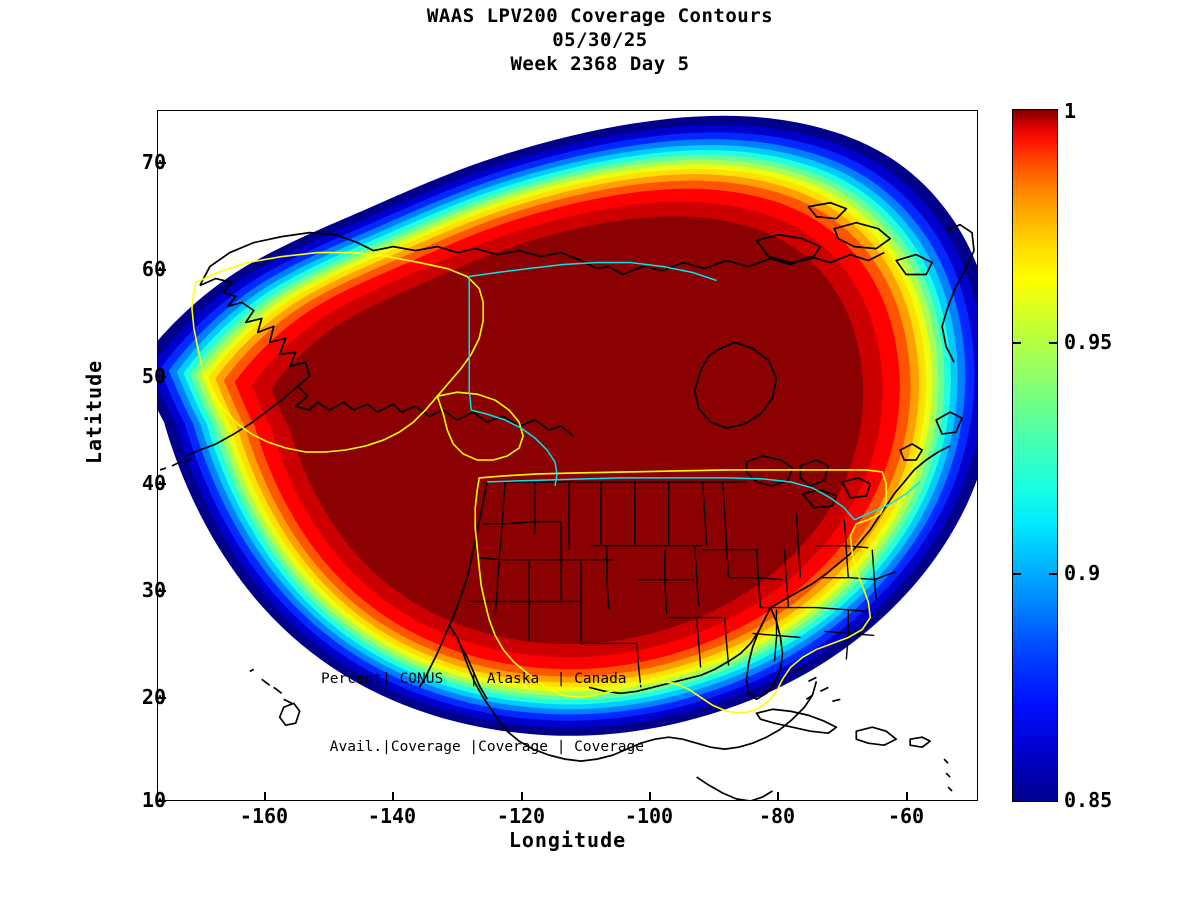  What do you see at coordinates (1053, 343) in the screenshot?
I see `colorbar-tick-095-right` at bounding box center [1053, 343].